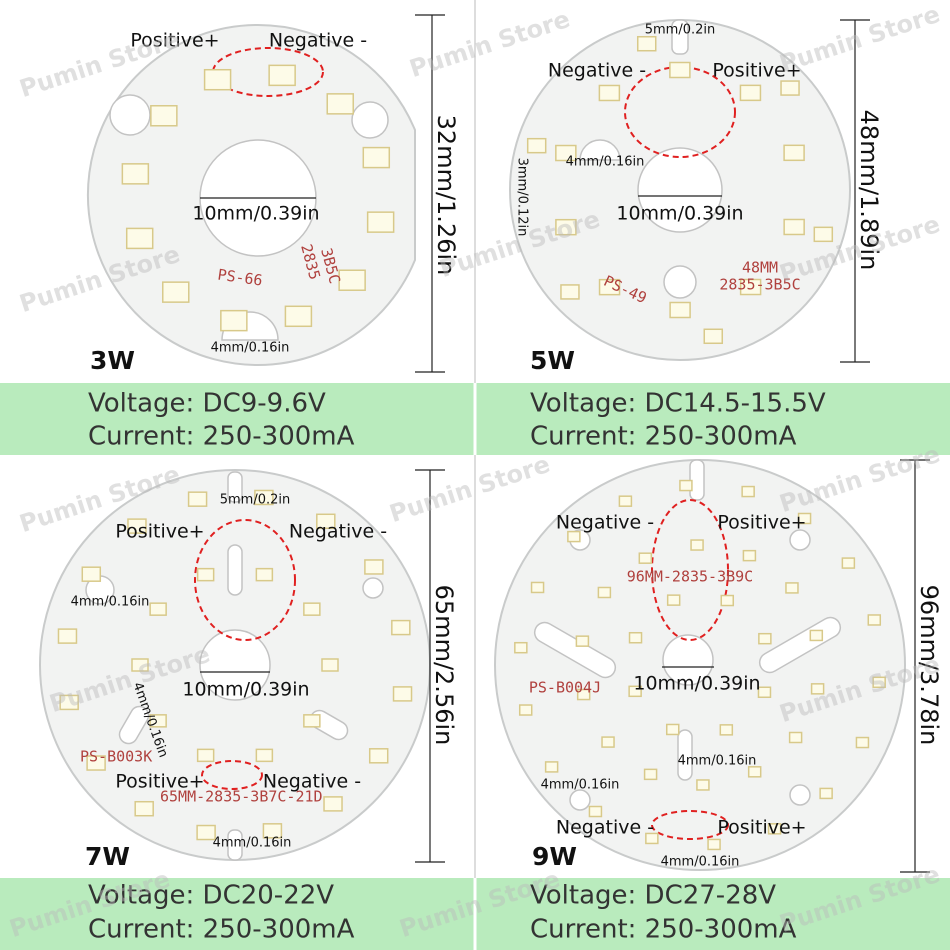  I want to click on board-print: 48MM, so click(760, 268).